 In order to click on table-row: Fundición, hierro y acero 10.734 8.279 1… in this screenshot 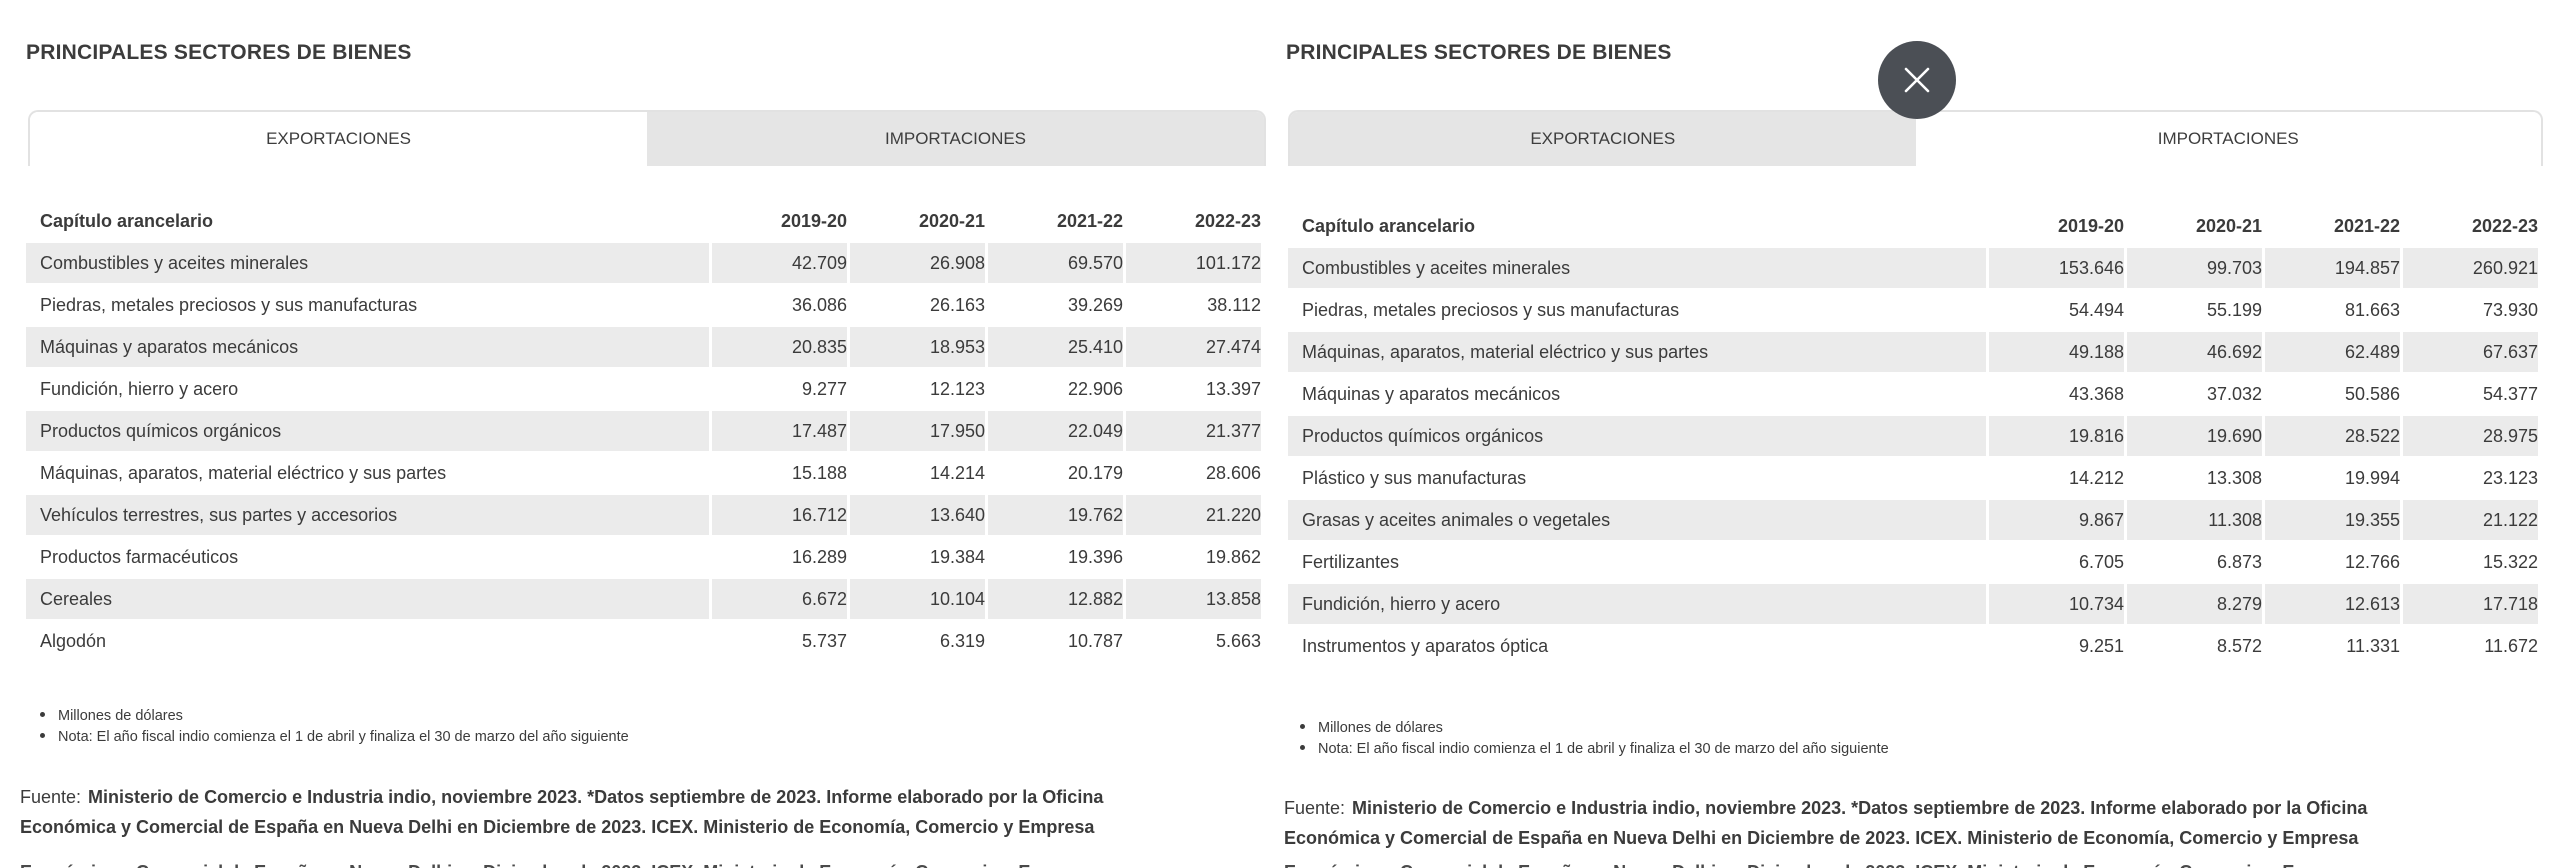, I will do `click(1915, 604)`.